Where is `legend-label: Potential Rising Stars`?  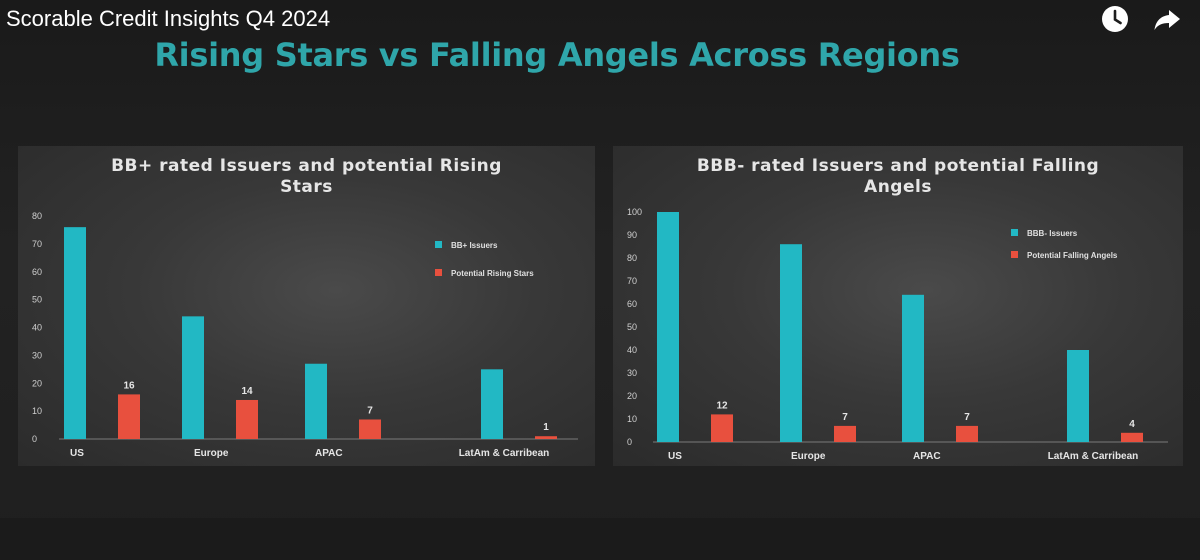 legend-label: Potential Rising Stars is located at coordinates (492, 273).